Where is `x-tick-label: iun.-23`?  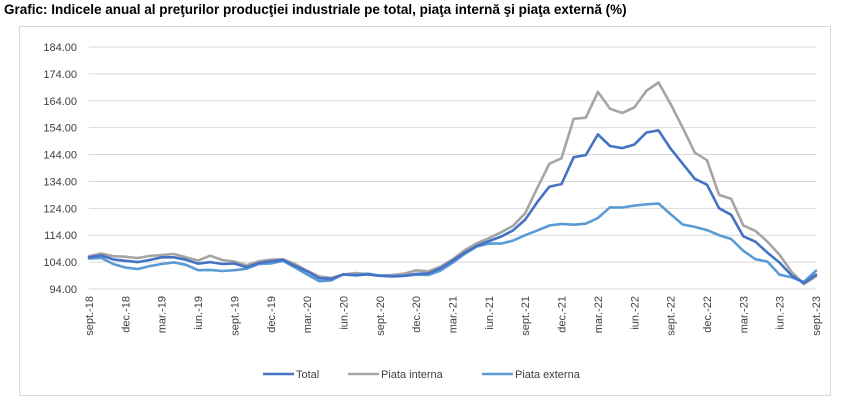
x-tick-label: iun.-23 is located at coordinates (781, 313).